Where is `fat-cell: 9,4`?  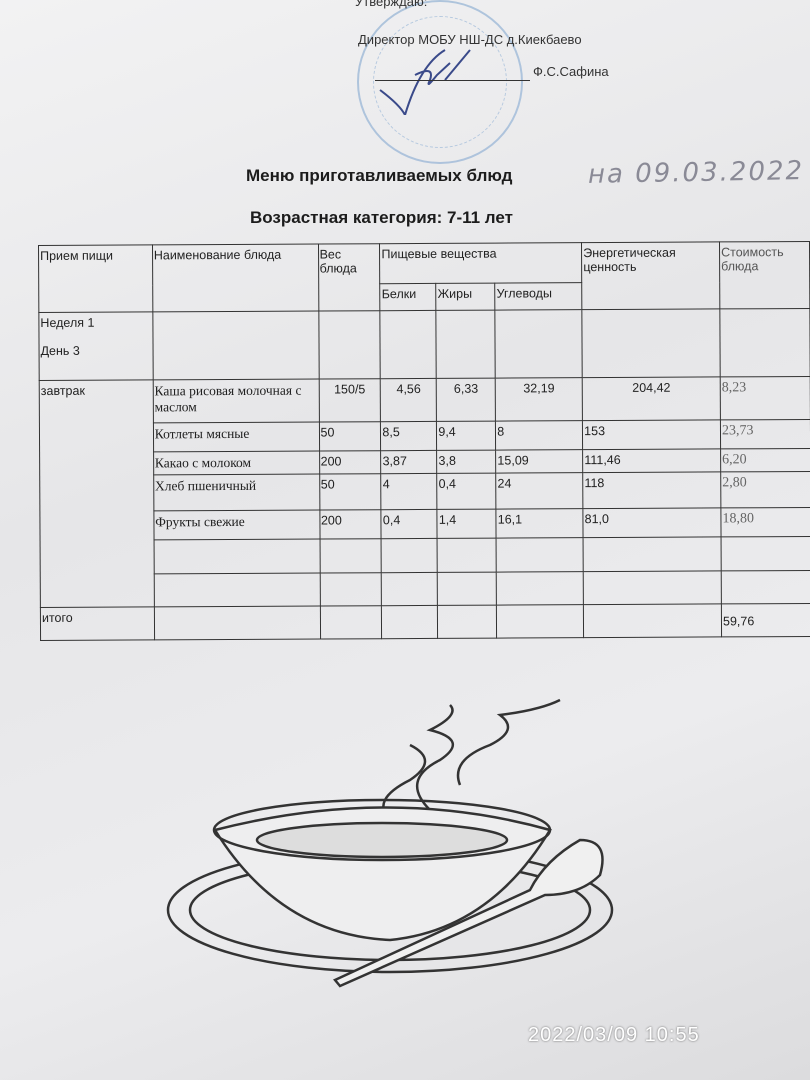 fat-cell: 9,4 is located at coordinates (466, 436).